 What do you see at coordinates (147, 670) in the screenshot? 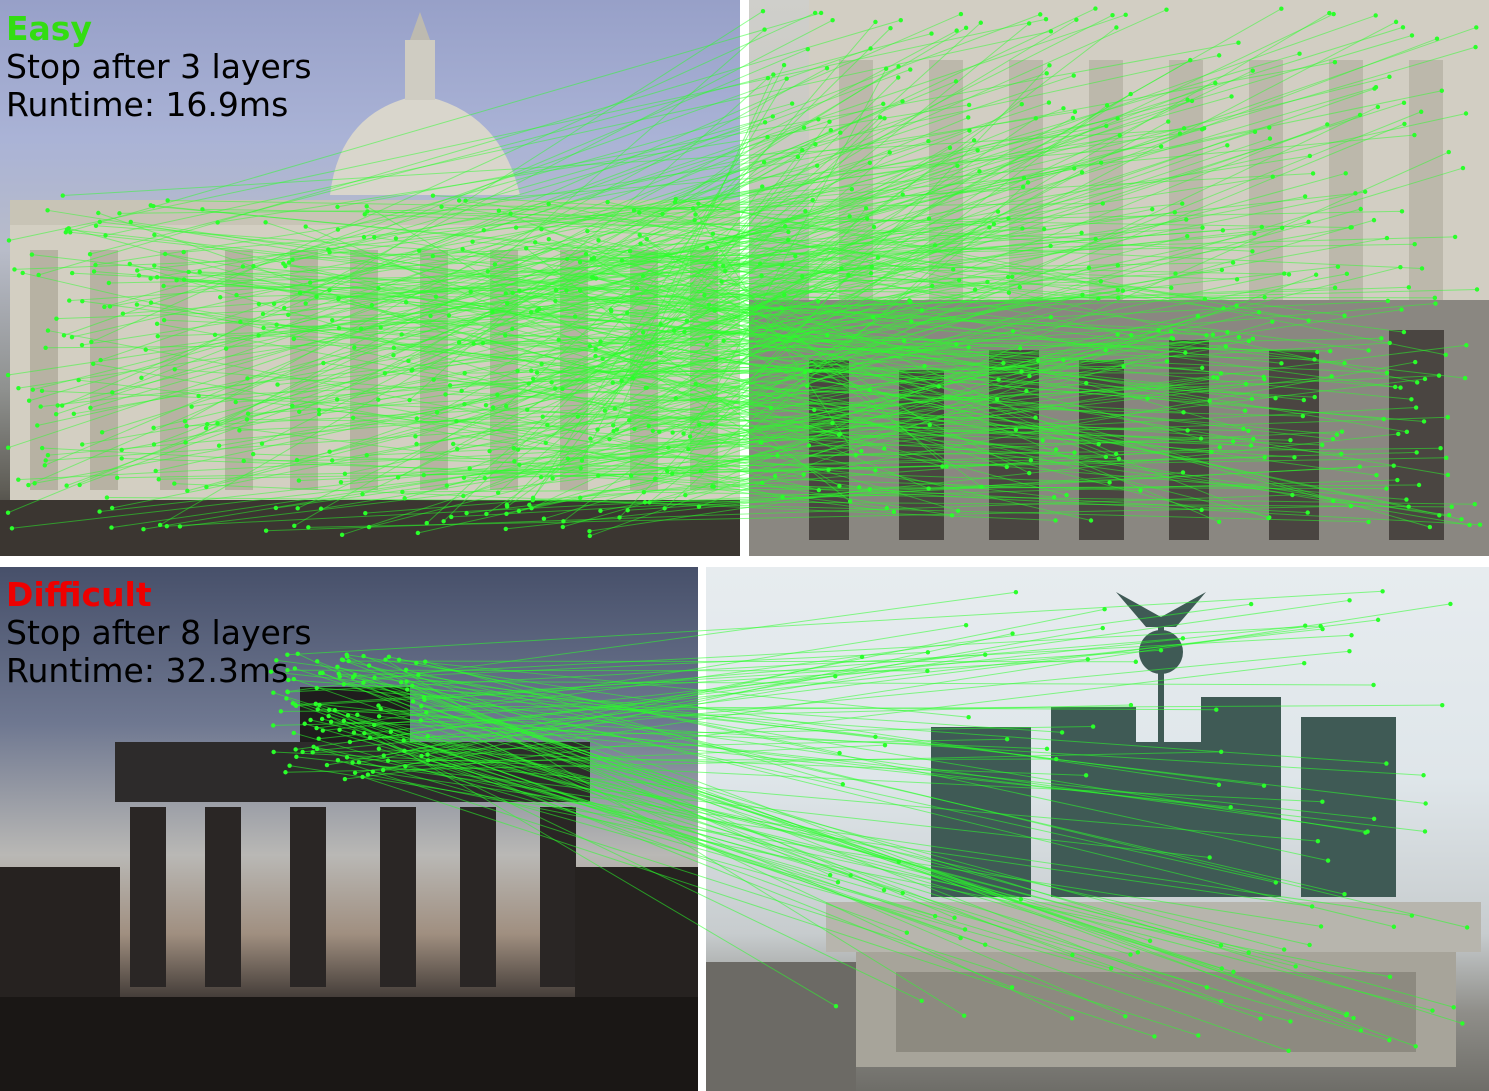
I see `difficult-runtime-text: Runtime: 32.3ms` at bounding box center [147, 670].